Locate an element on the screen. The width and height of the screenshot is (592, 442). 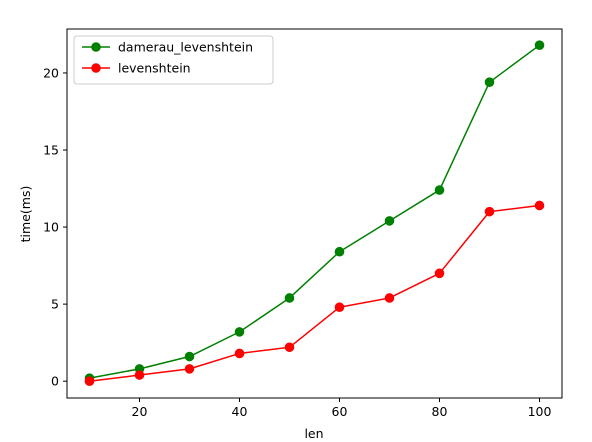
legend: damerau_levenshtein levenshtein is located at coordinates (173, 60).